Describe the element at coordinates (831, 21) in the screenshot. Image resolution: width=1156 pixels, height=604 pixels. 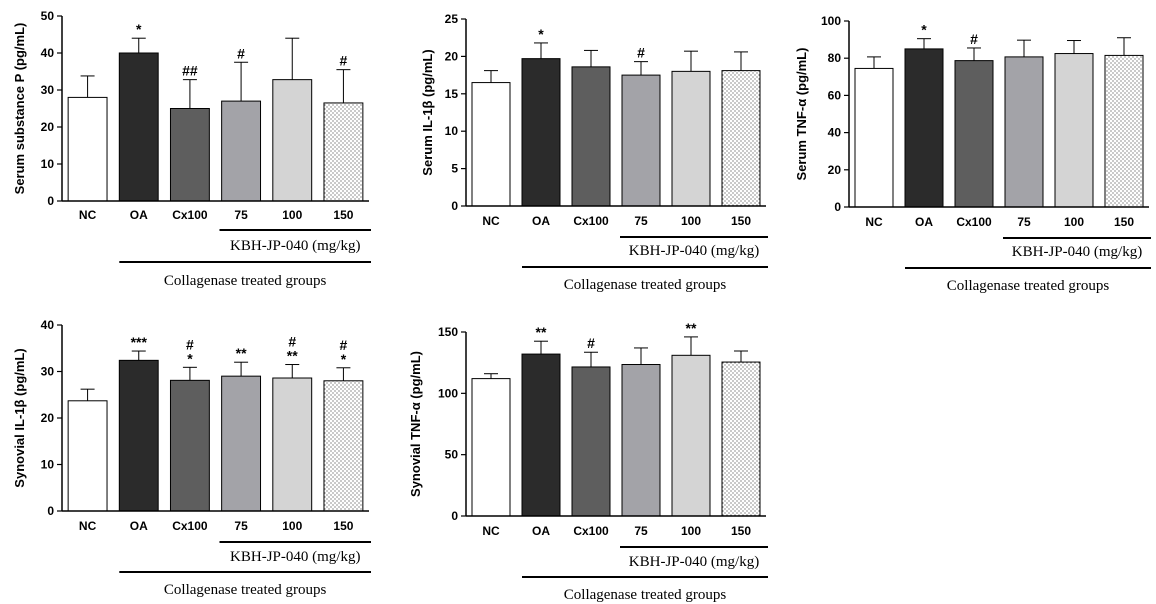
I see `y-tick-label: 100` at that location.